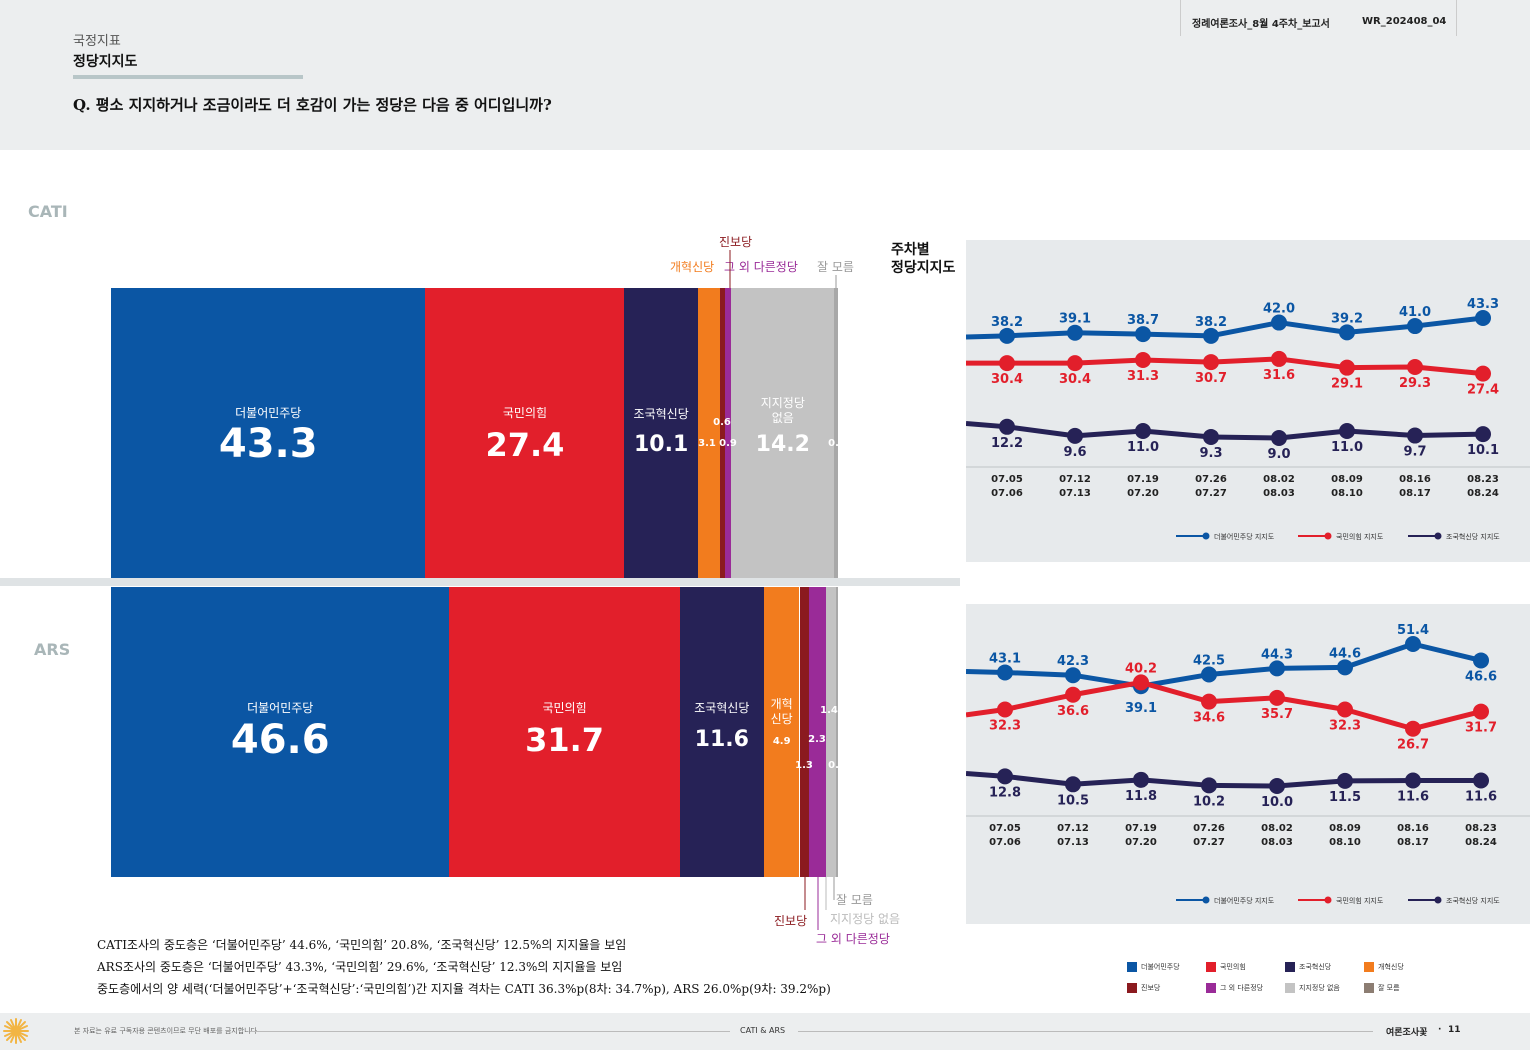 Image resolution: width=1530 pixels, height=1050 pixels. Describe the element at coordinates (52, 649) in the screenshot. I see `ars-label: ARS` at that location.